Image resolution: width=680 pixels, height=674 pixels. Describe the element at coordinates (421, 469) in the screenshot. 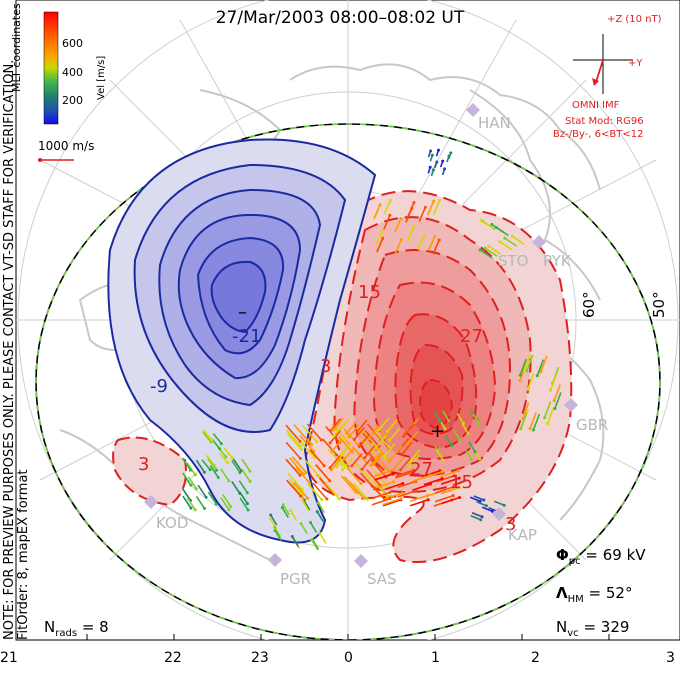

I see `contour-label: 27` at that location.